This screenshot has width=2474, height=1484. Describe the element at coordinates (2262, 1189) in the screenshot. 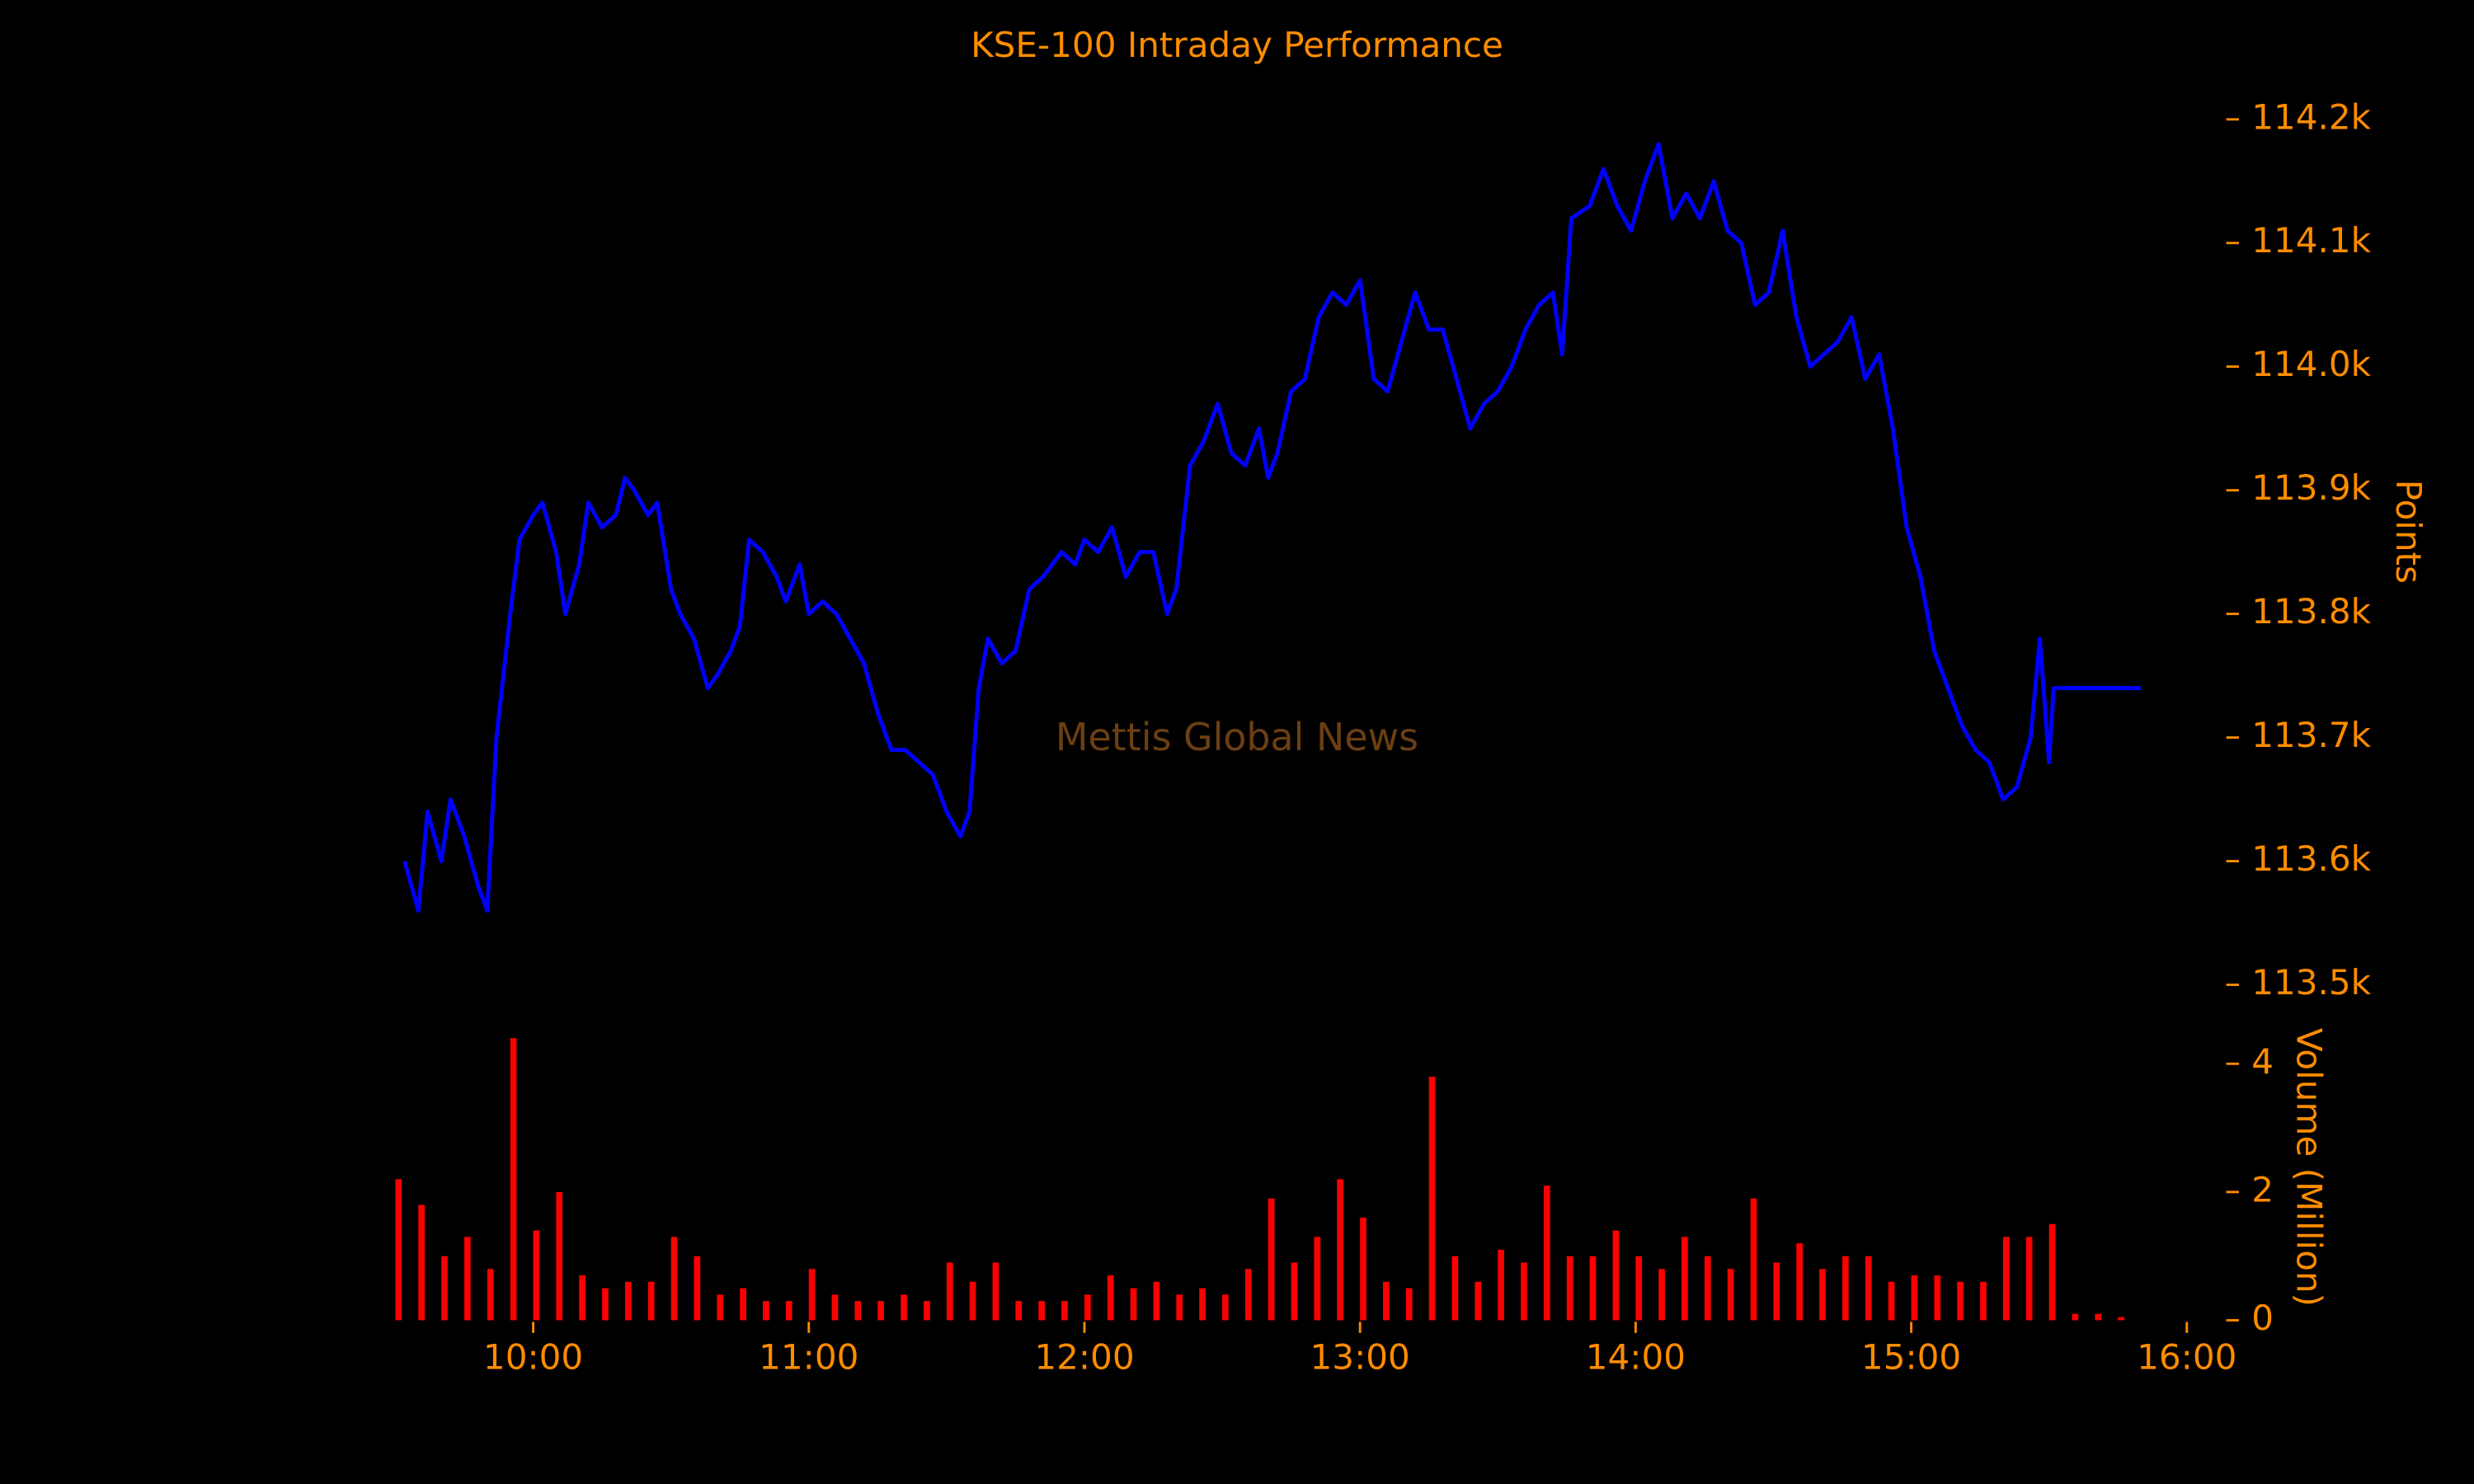

I see `y-tick-label: 2` at that location.